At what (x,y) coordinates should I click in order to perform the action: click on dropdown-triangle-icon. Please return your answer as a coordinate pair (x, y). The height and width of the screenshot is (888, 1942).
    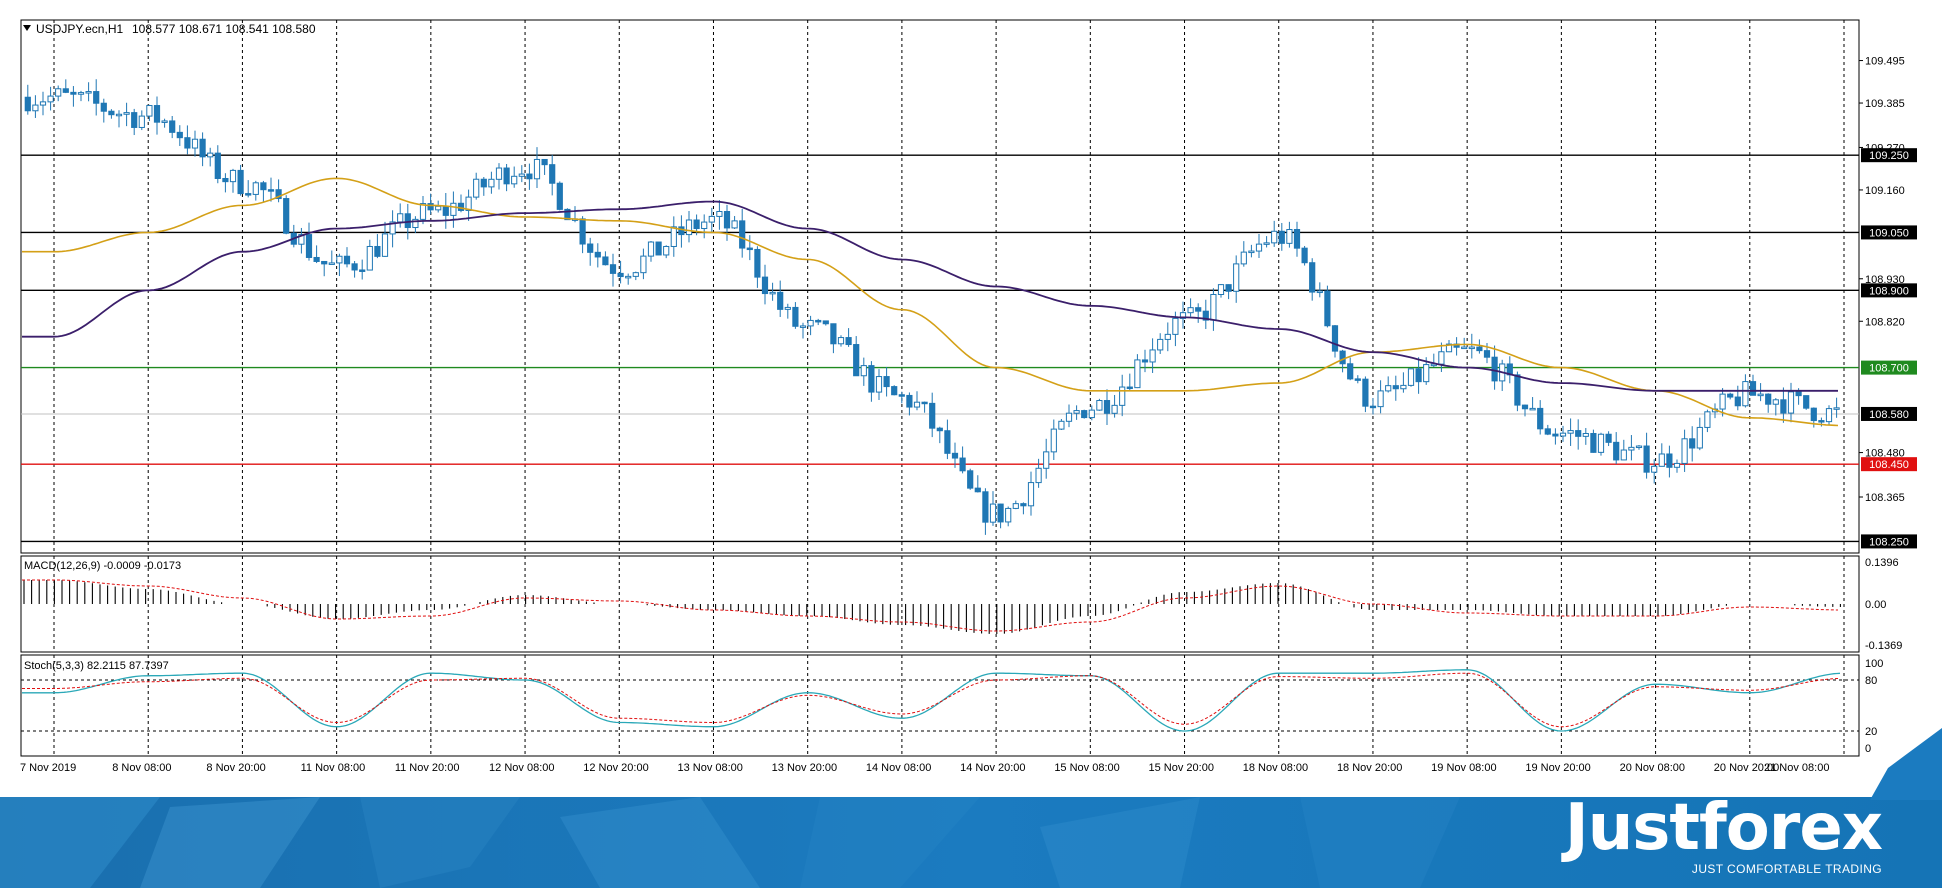
    Looking at the image, I should click on (27, 28).